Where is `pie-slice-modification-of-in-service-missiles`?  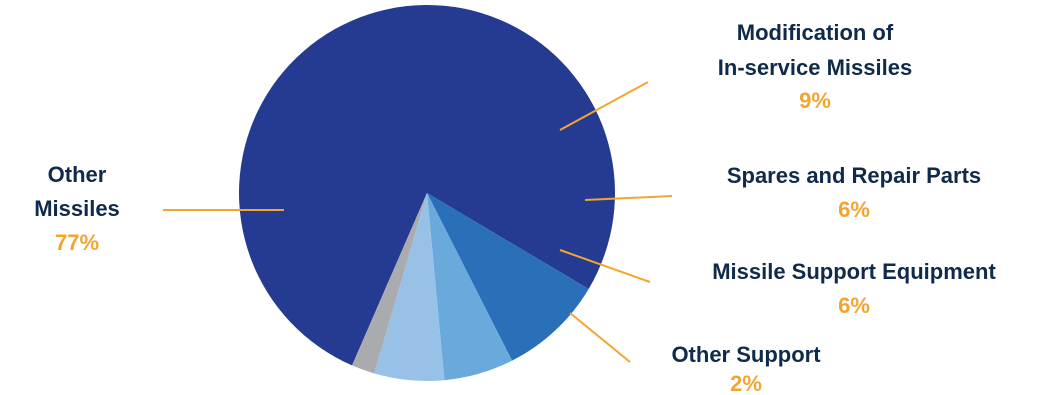
pie-slice-modification-of-in-service-missiles is located at coordinates (508, 277).